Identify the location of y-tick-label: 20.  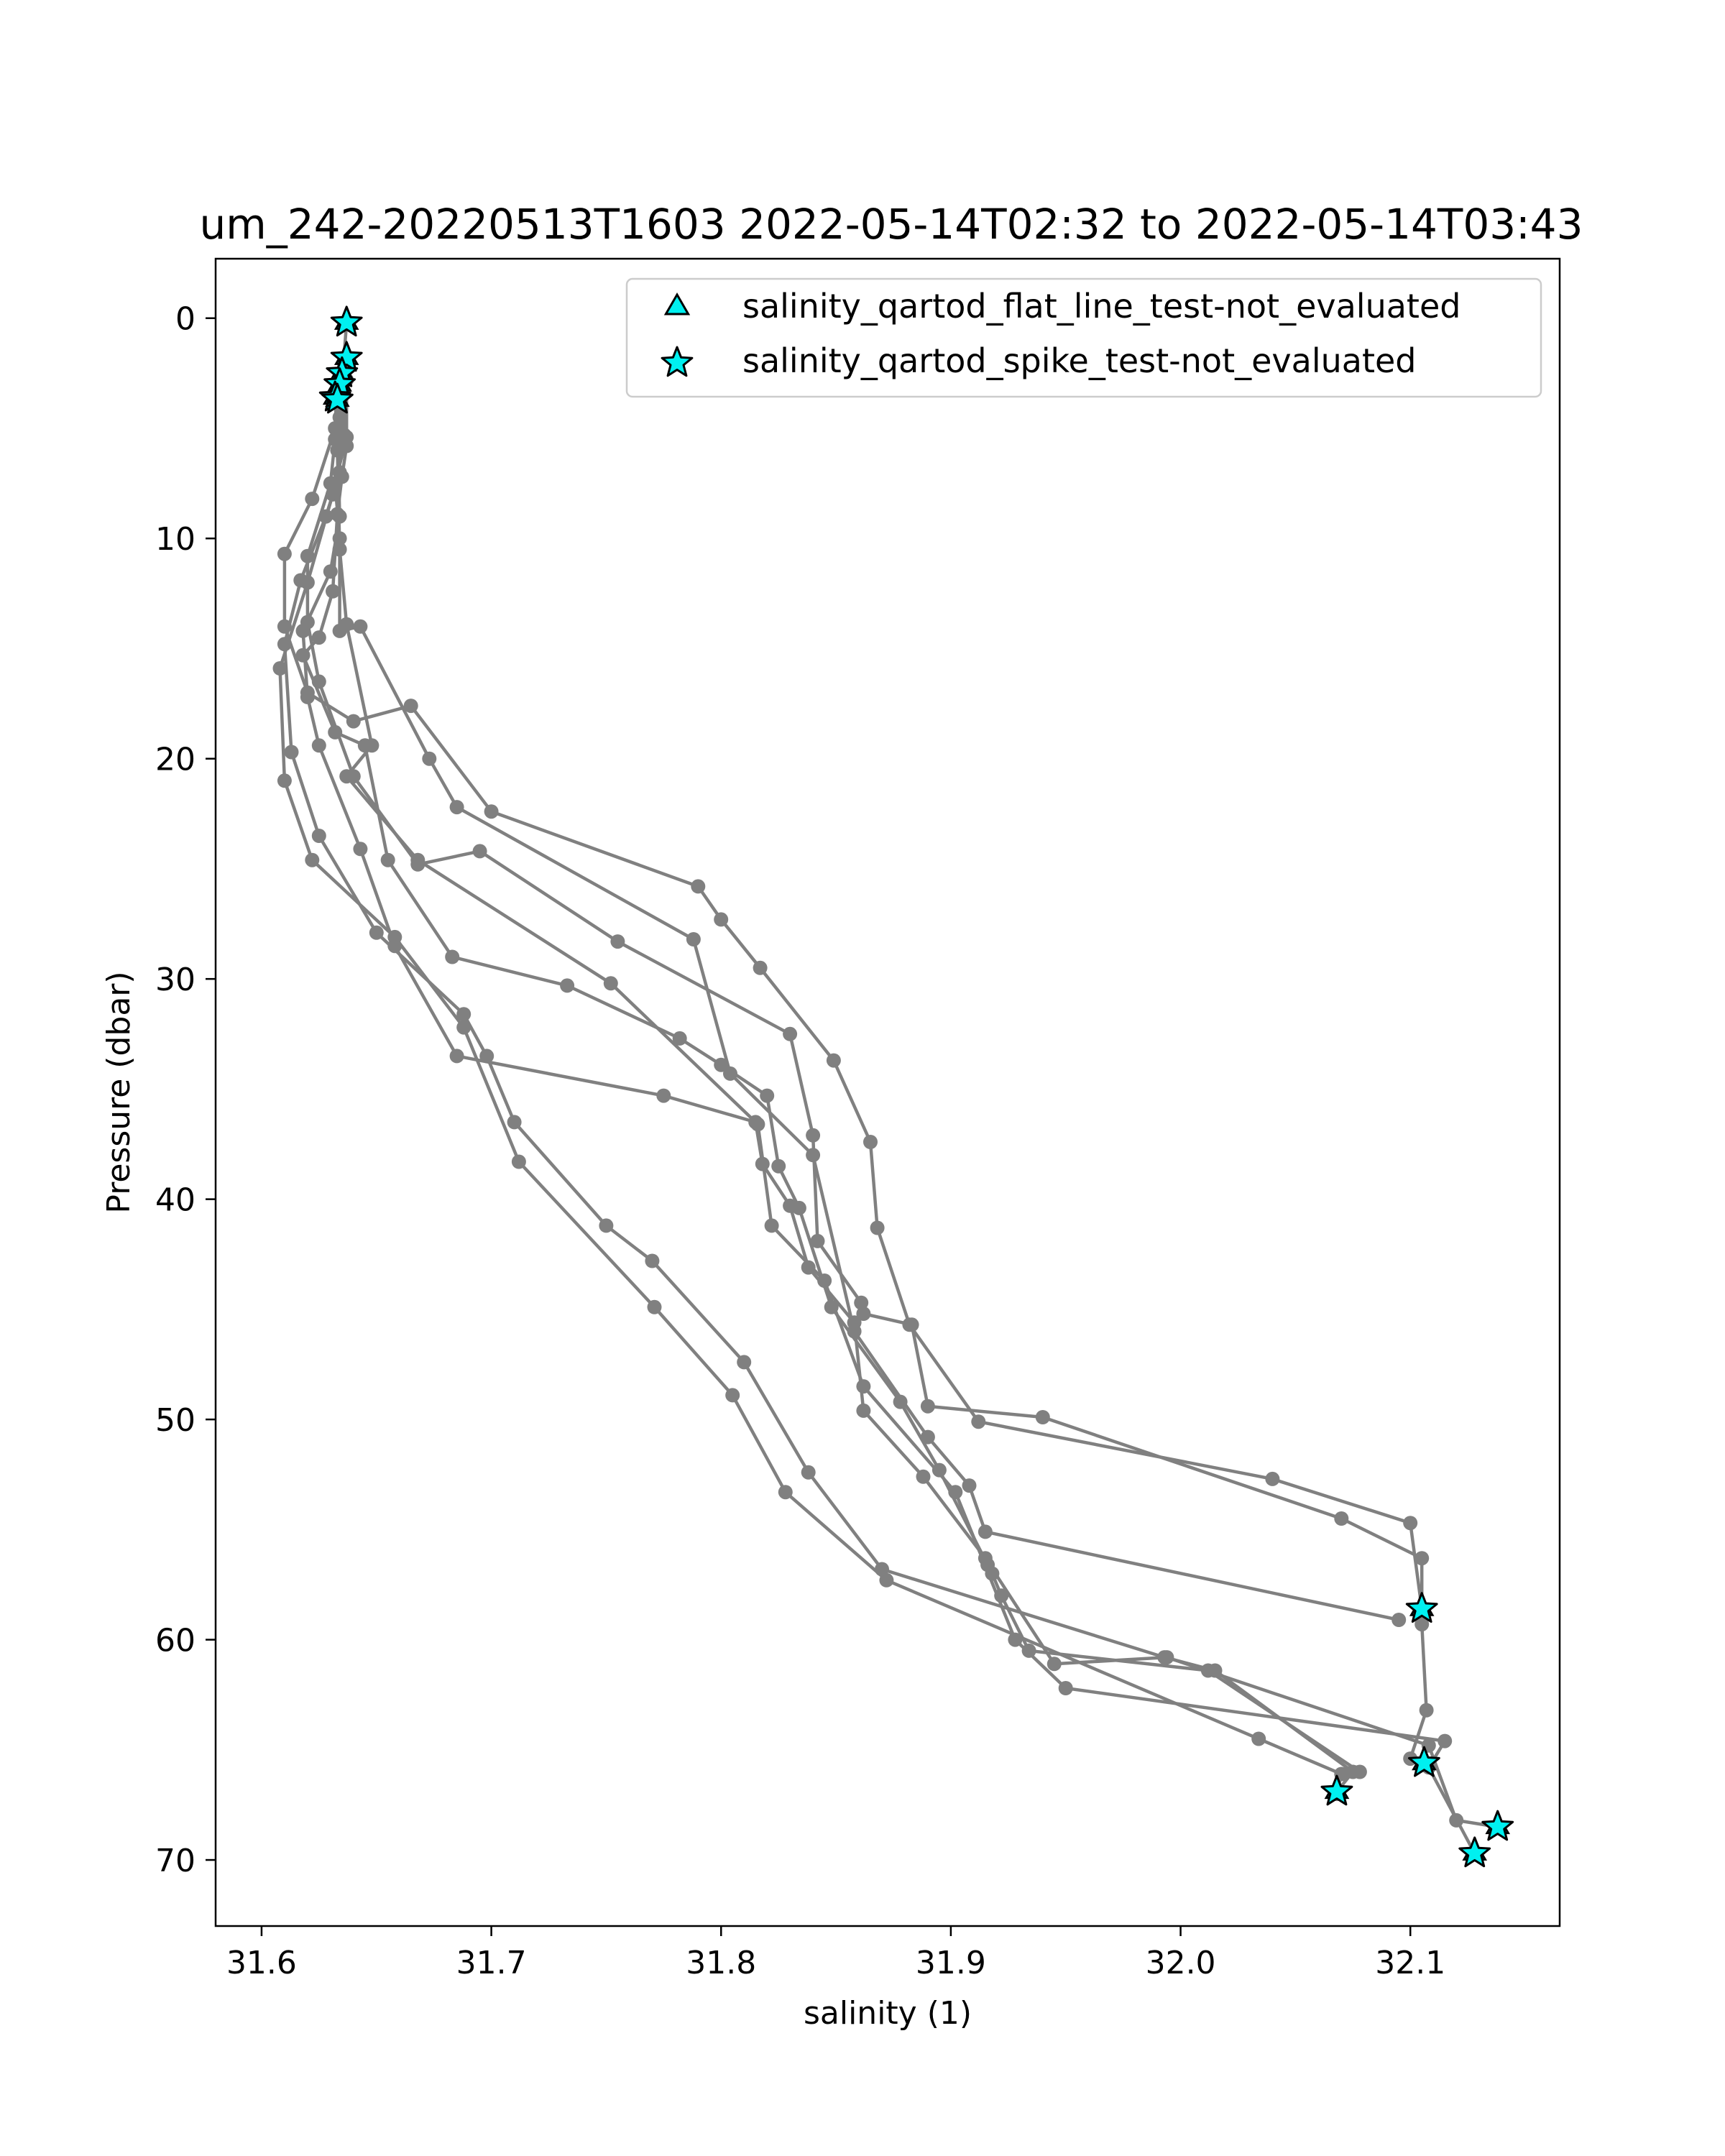
(175, 760).